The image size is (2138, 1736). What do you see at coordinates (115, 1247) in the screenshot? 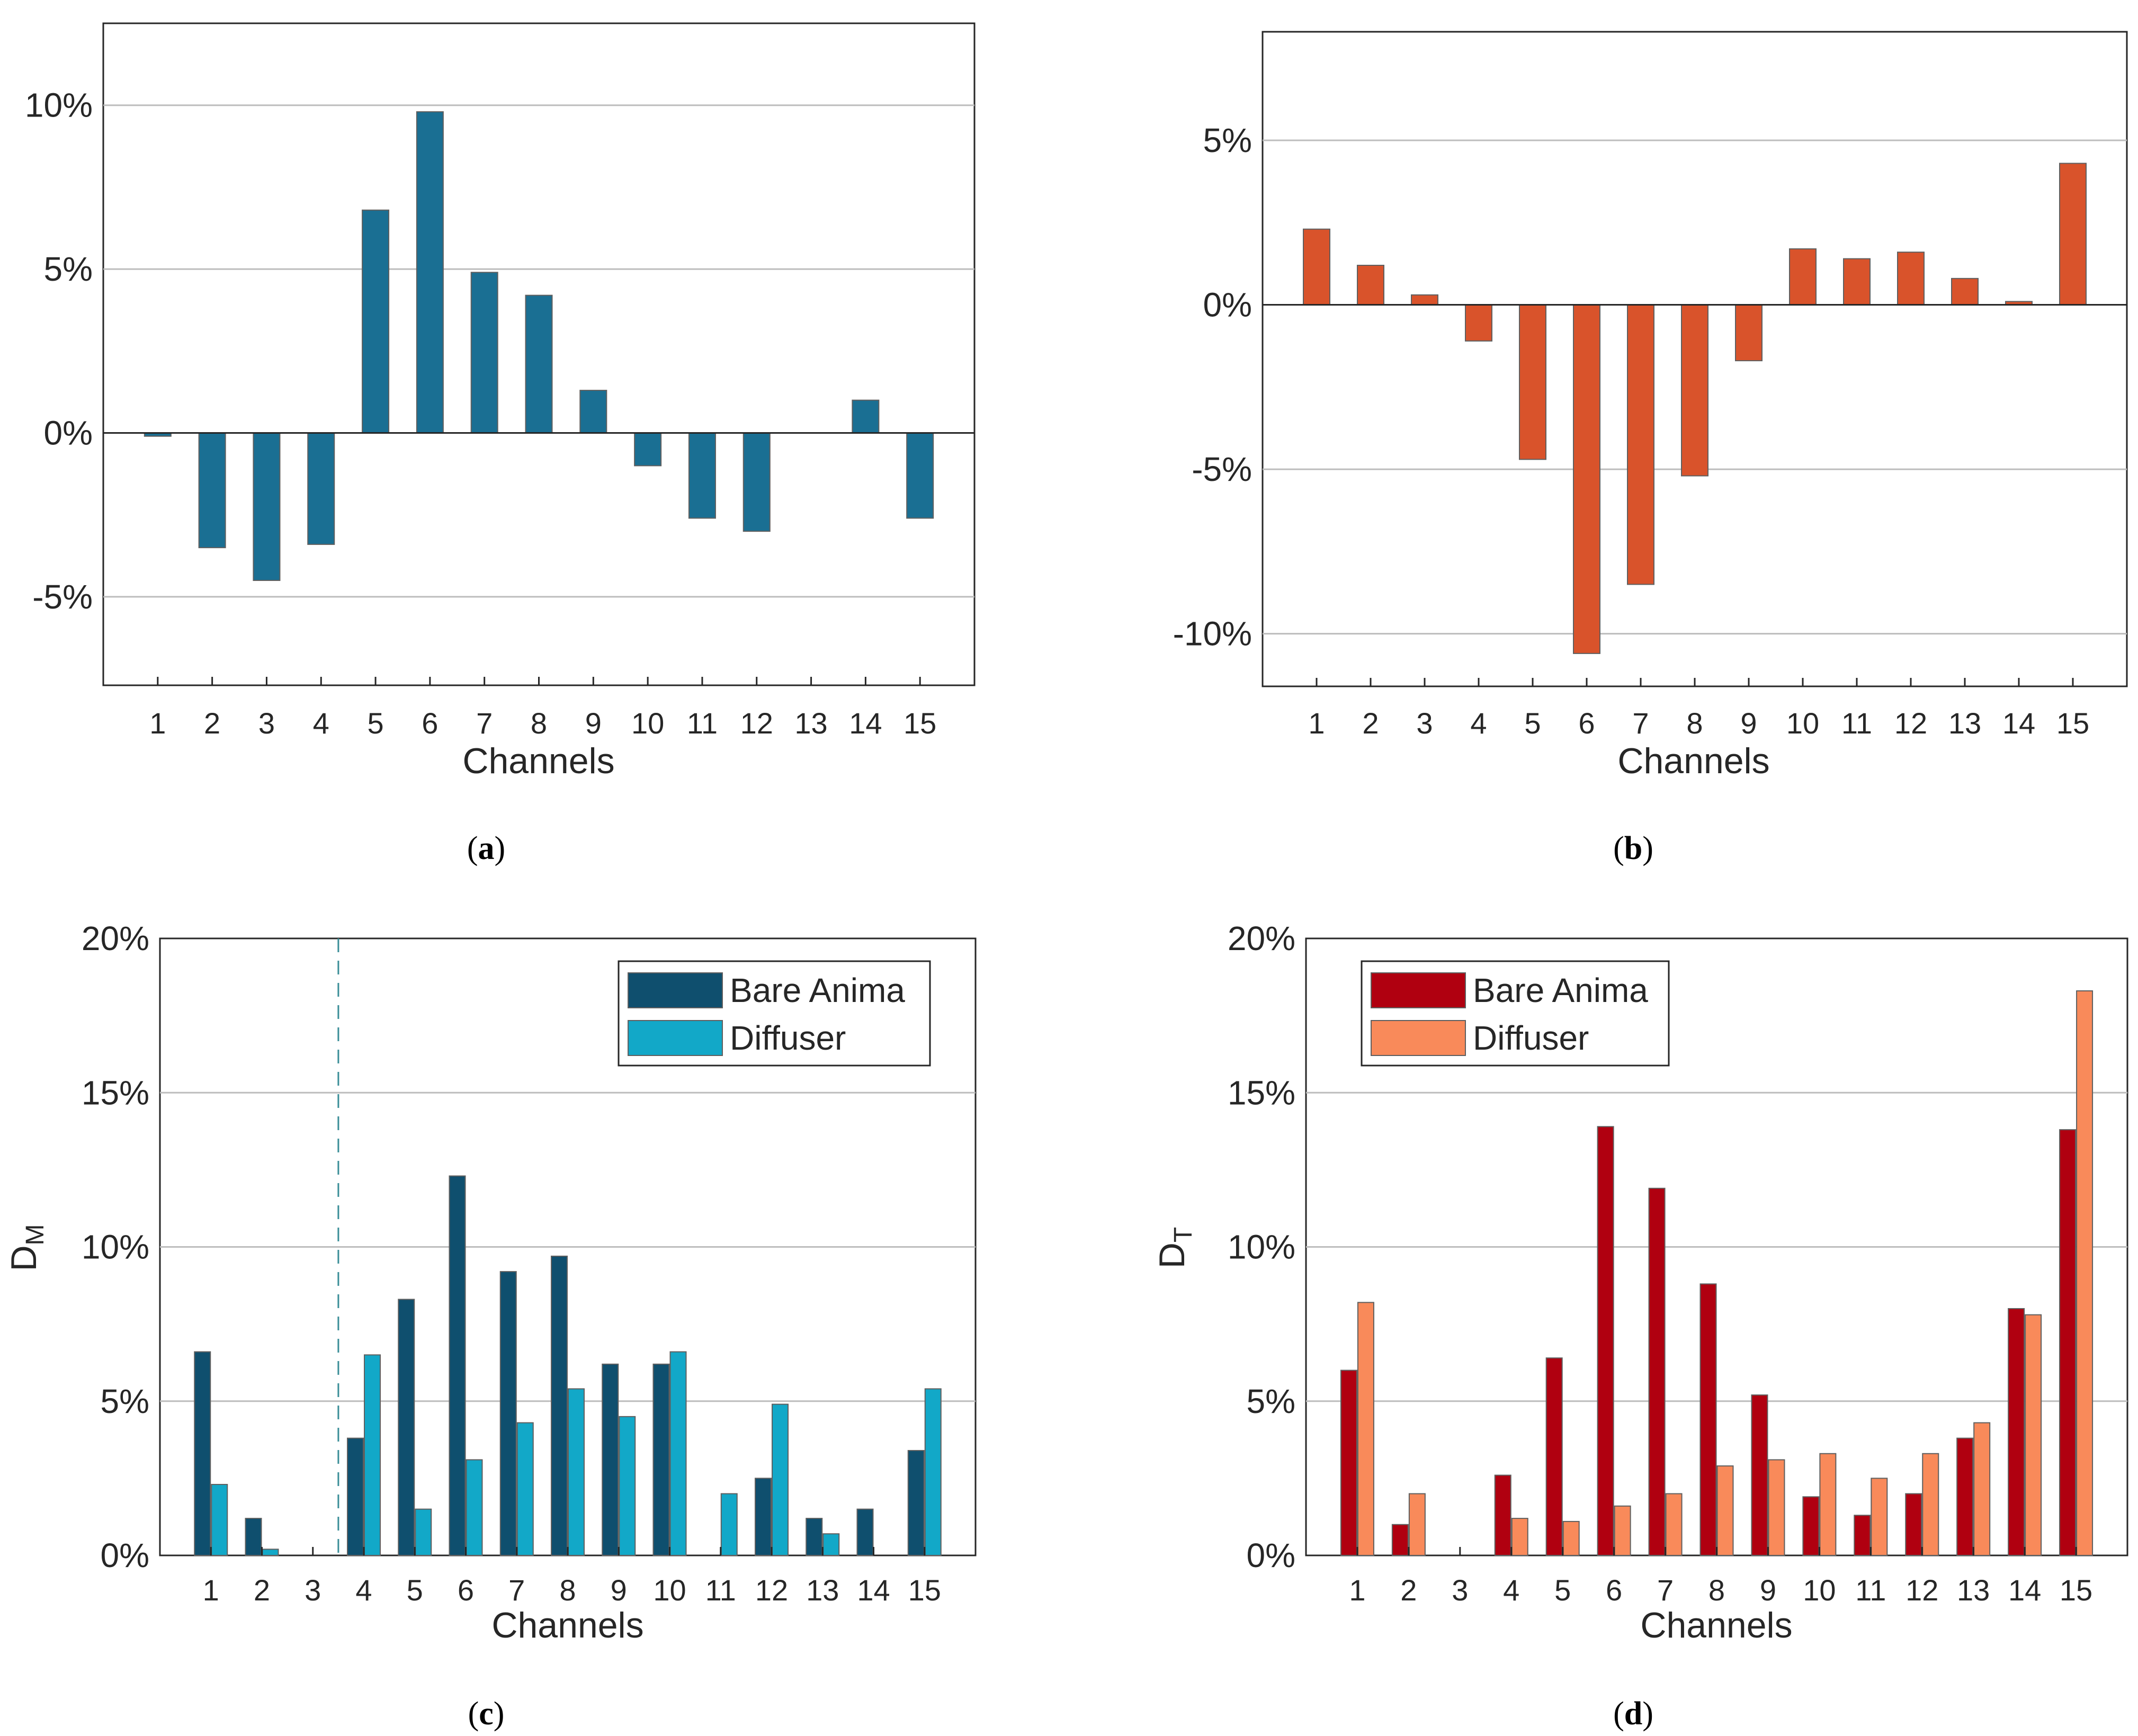
I see `panel-c-y-tick-label: 10%` at bounding box center [115, 1247].